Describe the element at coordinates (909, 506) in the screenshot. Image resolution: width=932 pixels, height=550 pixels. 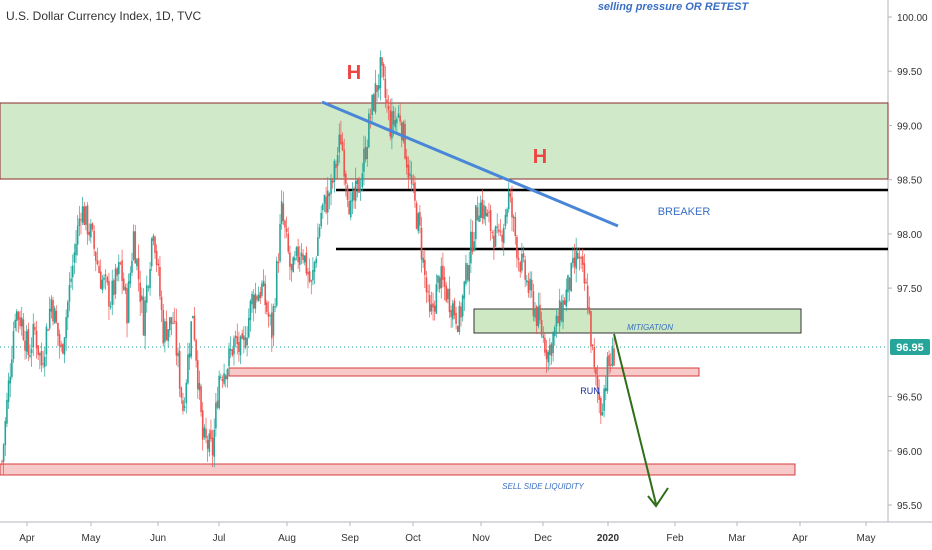
I see `y-tick-label: 95.50` at that location.